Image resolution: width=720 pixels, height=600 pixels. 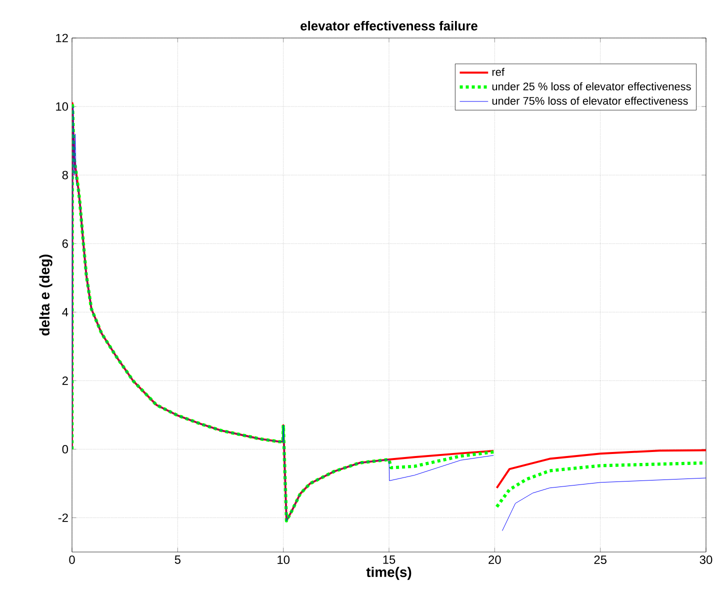 I want to click on legend-label: under 75% loss of elevator effectiveness, so click(x=590, y=100).